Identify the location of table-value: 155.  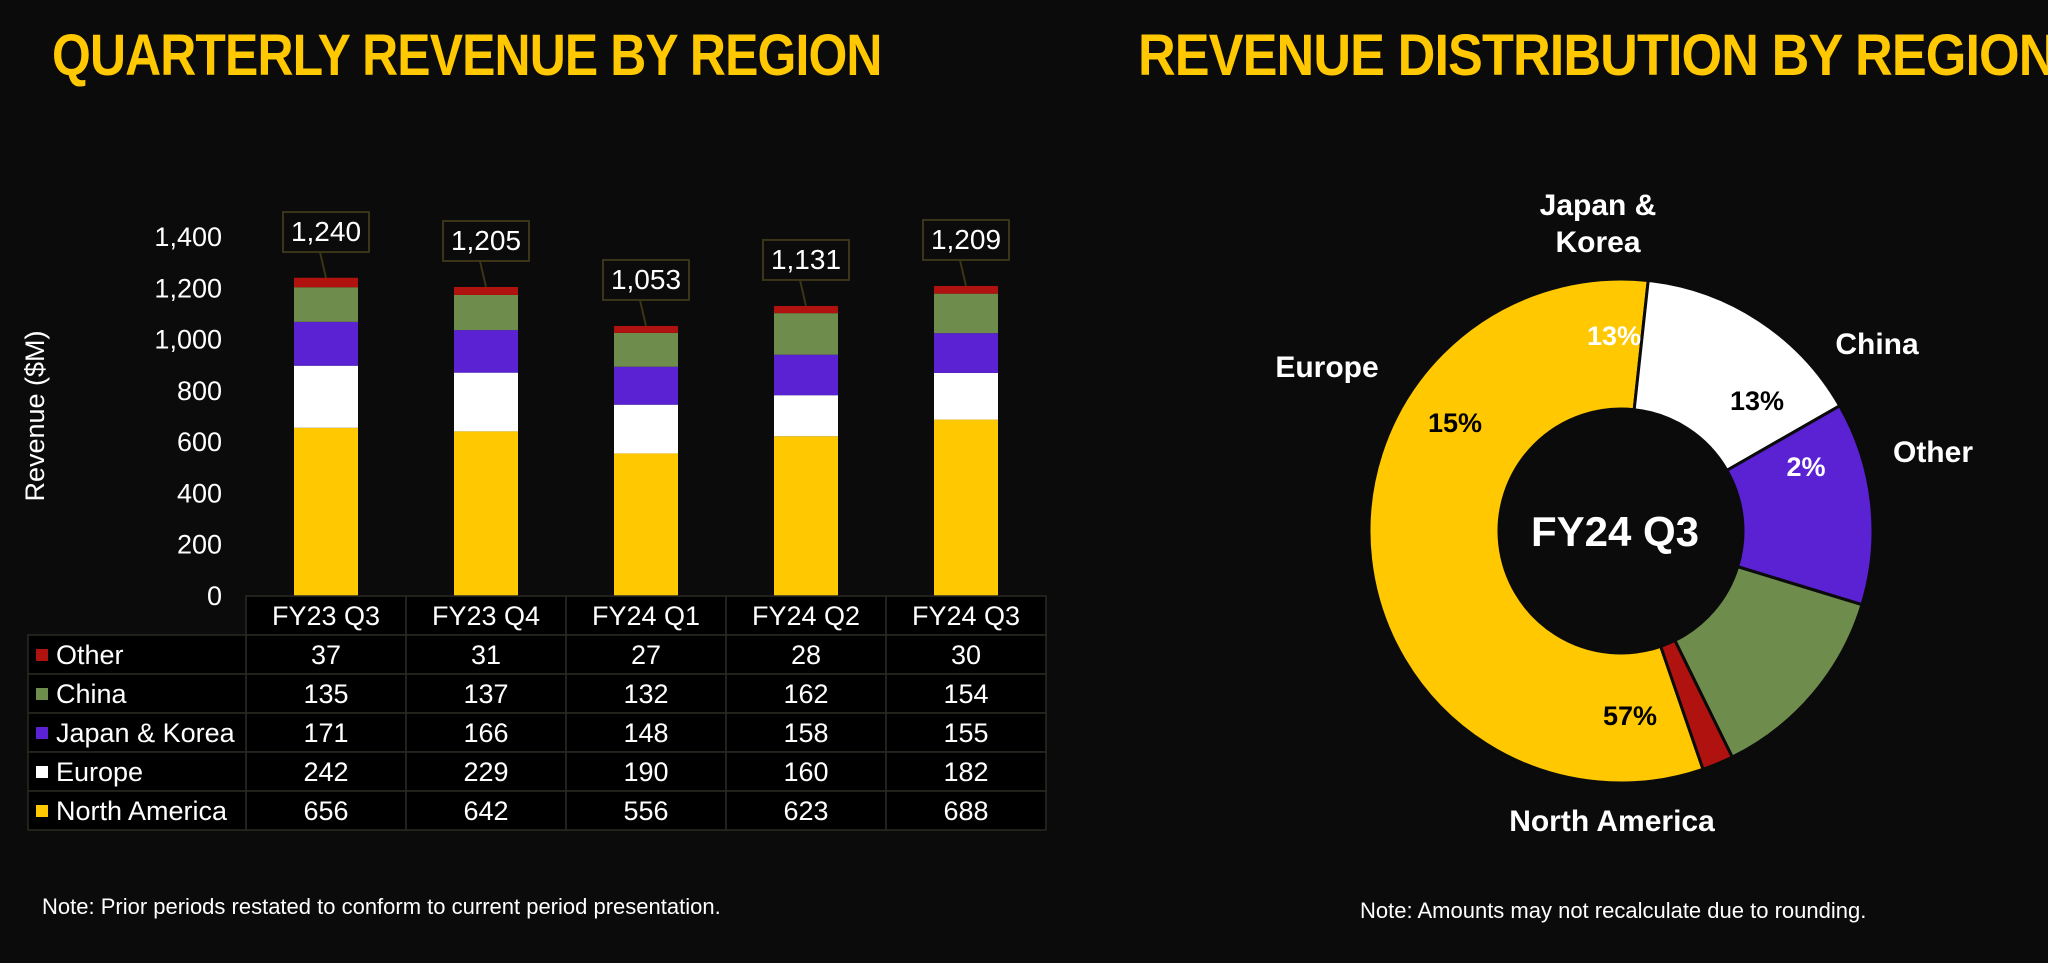
(965, 733).